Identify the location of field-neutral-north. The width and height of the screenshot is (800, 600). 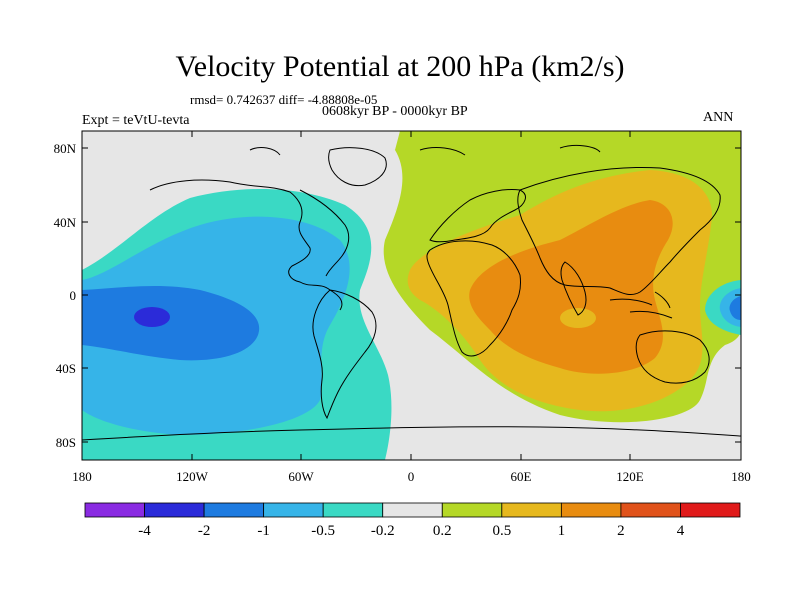
(241, 193).